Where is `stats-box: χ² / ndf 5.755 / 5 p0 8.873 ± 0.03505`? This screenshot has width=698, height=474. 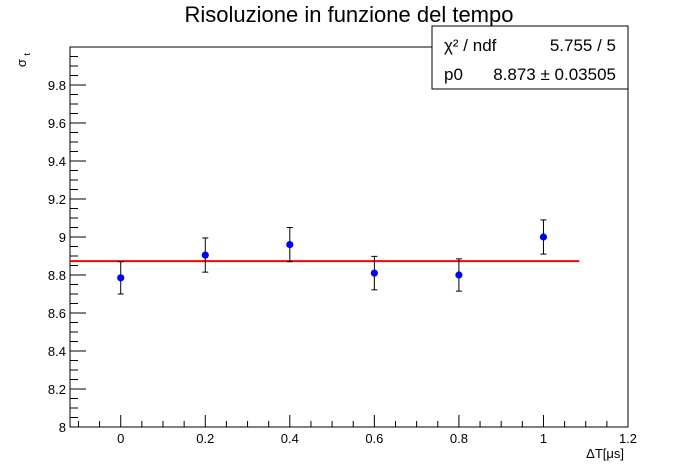 stats-box: χ² / ndf 5.755 / 5 p0 8.873 ± 0.03505 is located at coordinates (530, 57).